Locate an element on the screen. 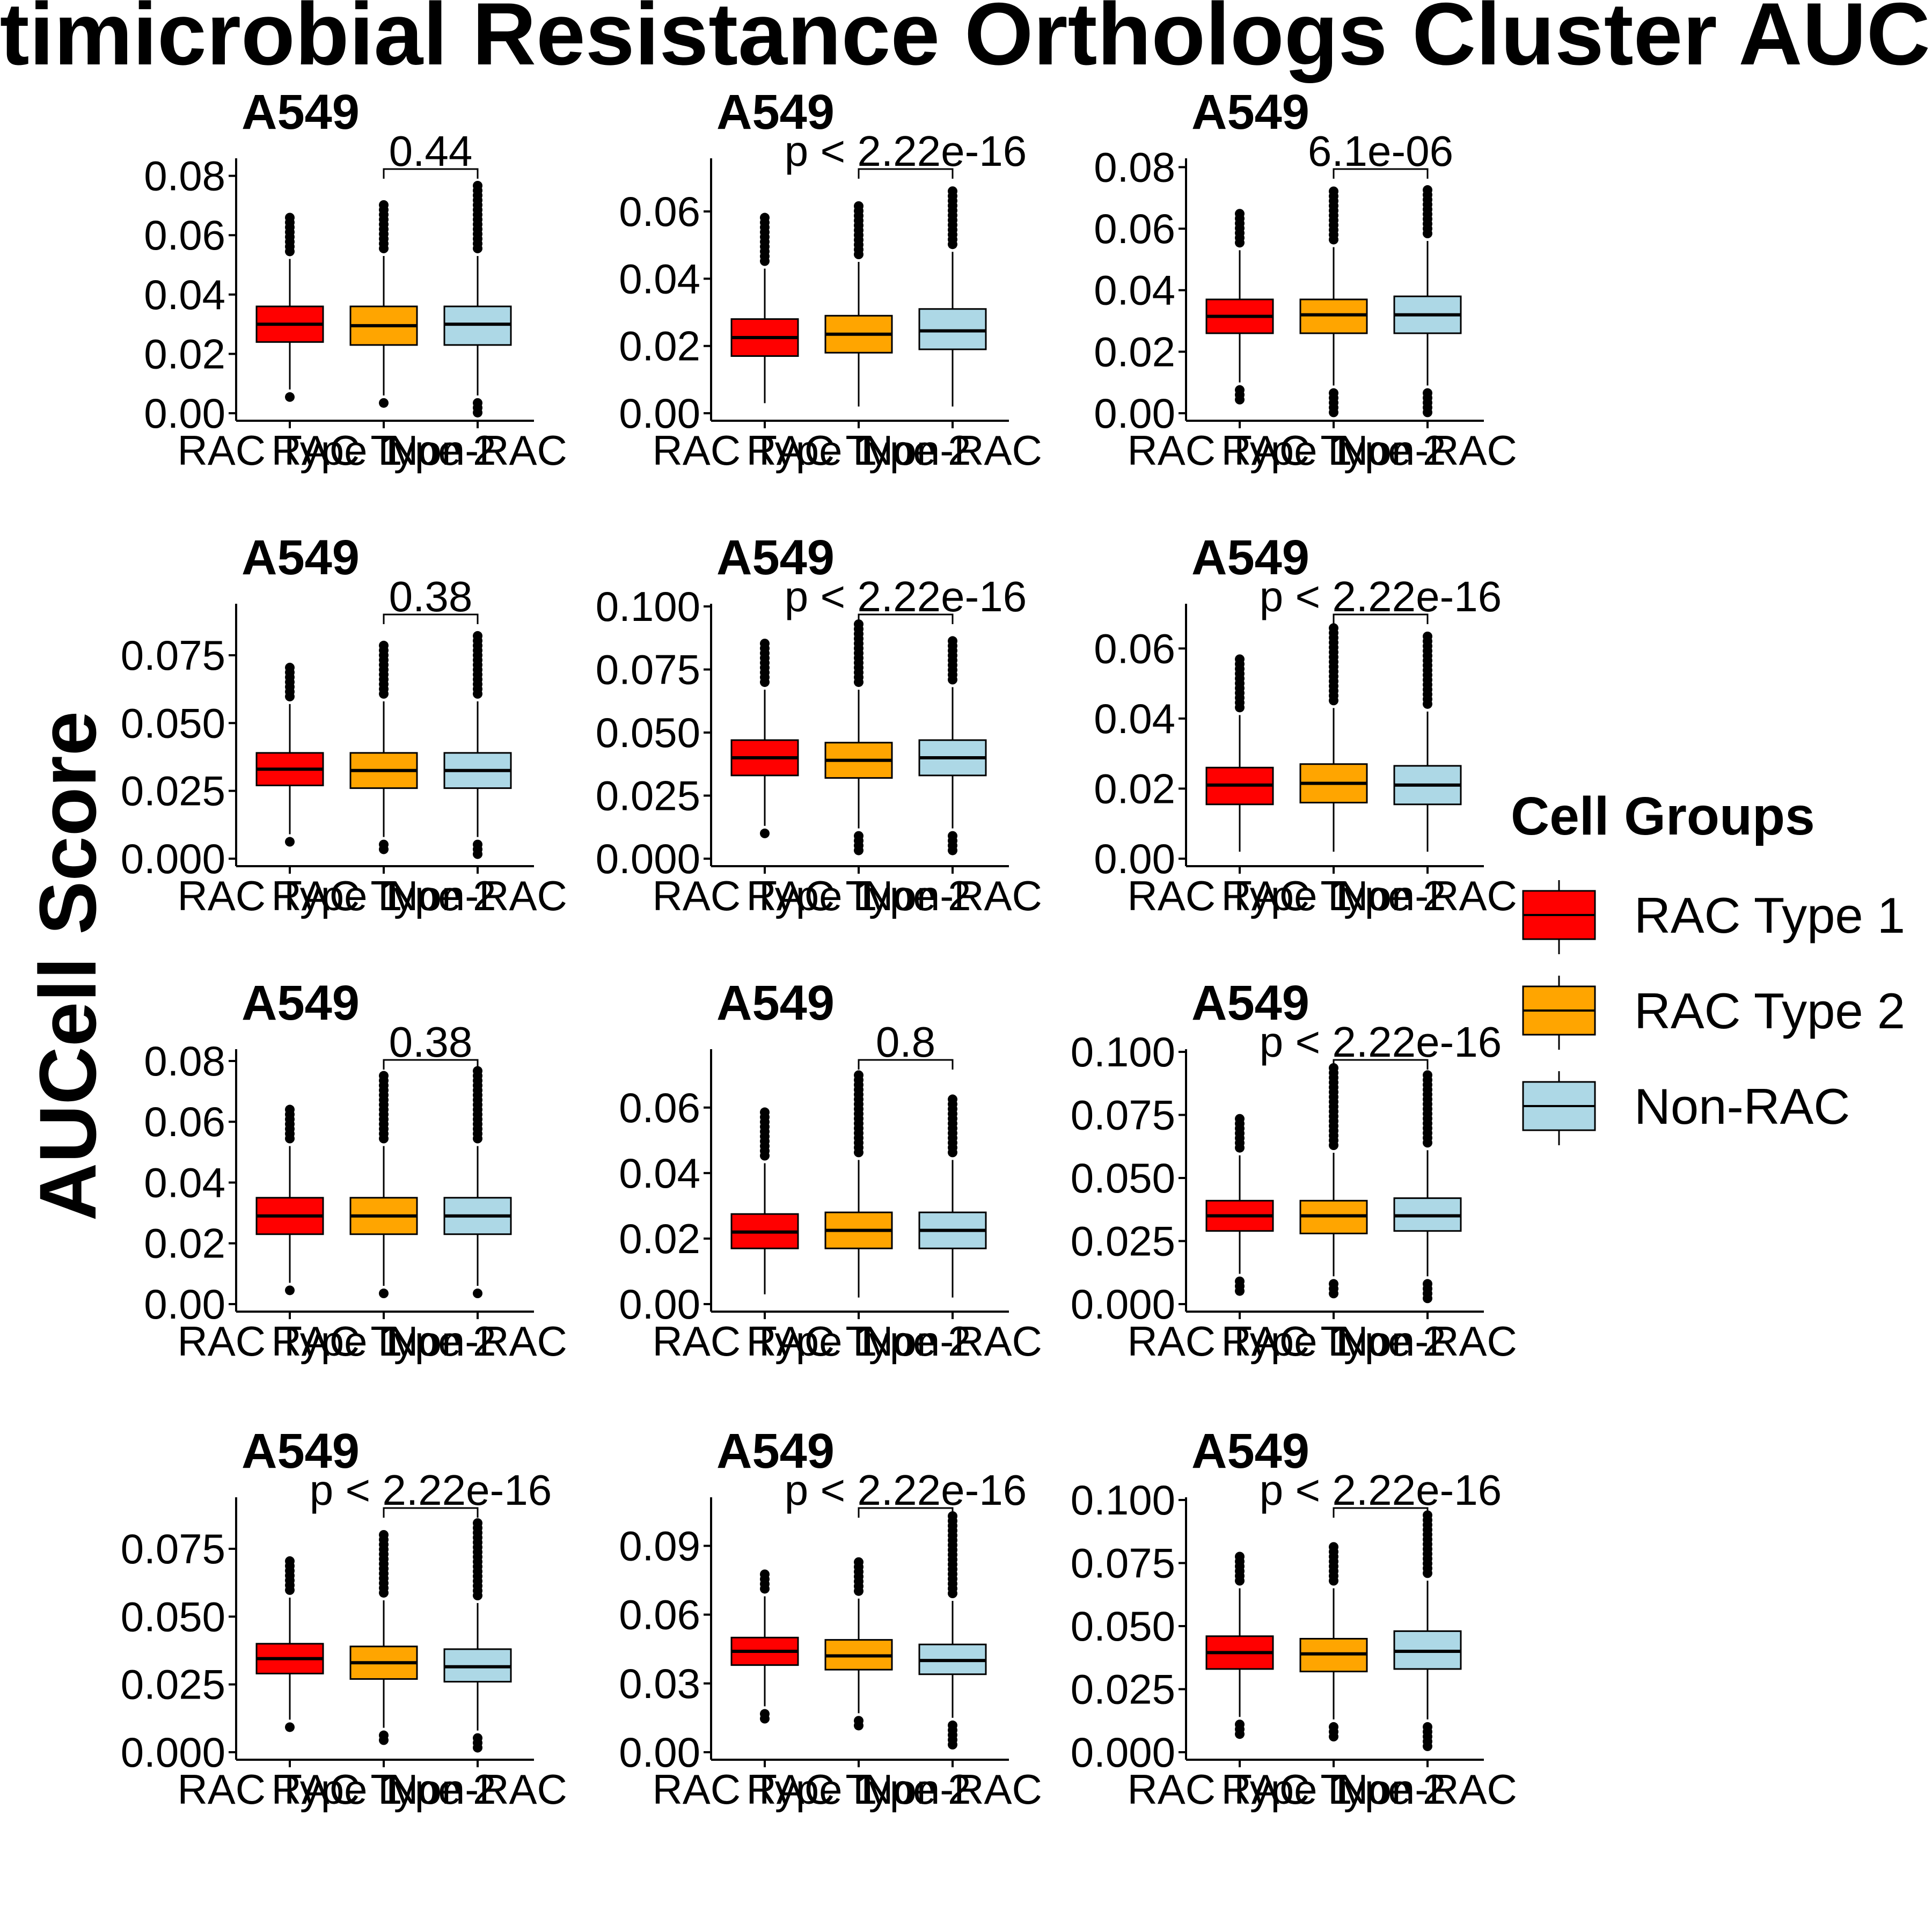 Image resolution: width=1932 pixels, height=1932 pixels. y-tick-label: 0.100 is located at coordinates (648, 606).